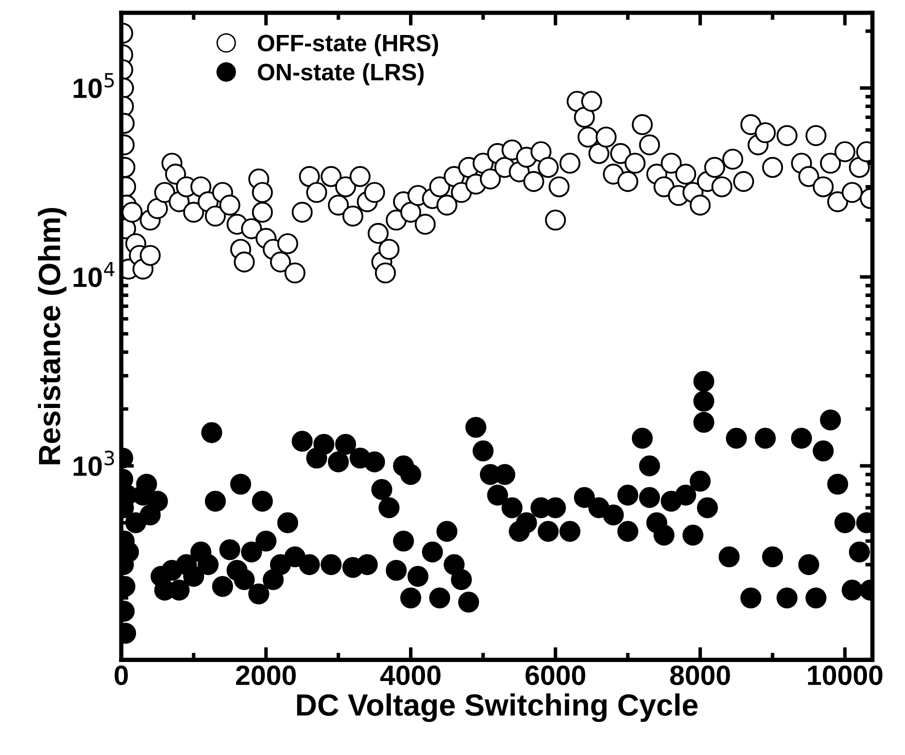 The image size is (905, 755). Describe the element at coordinates (700, 675) in the screenshot. I see `x-tick-label: 8000` at that location.